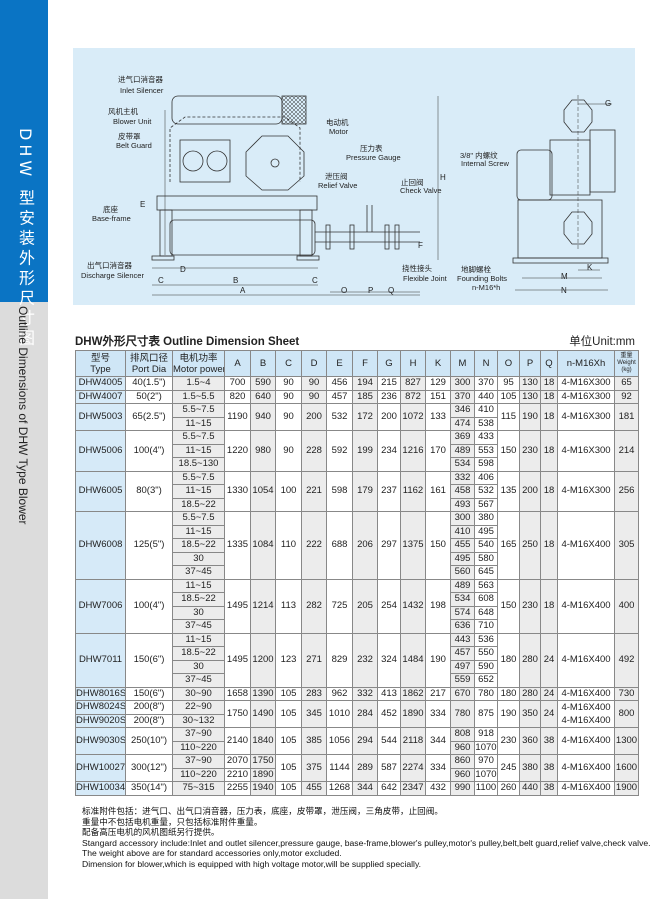 This screenshot has height=899, width=668. What do you see at coordinates (149, 491) in the screenshot?
I see `table-cell: 80(3")` at bounding box center [149, 491].